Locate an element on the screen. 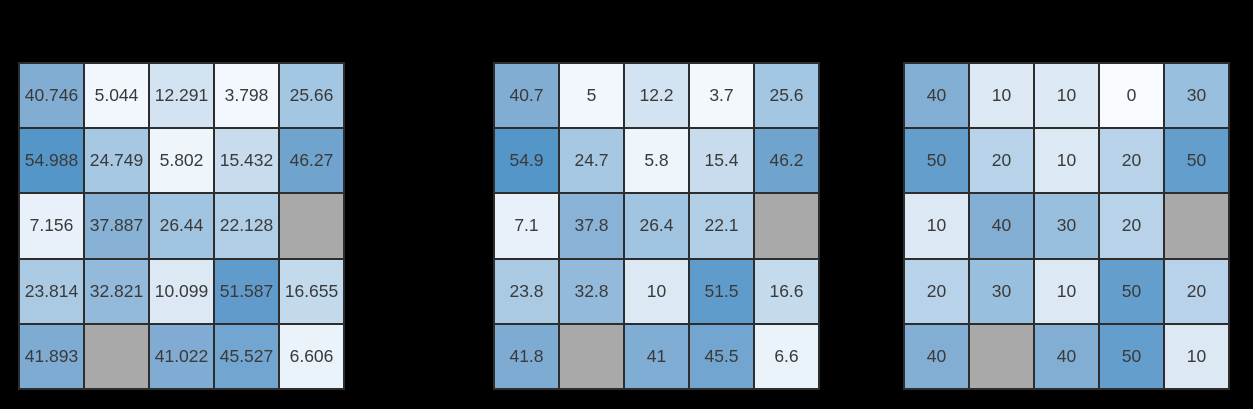 The image size is (1253, 409). heatmap-cell: 5.802 is located at coordinates (181, 161).